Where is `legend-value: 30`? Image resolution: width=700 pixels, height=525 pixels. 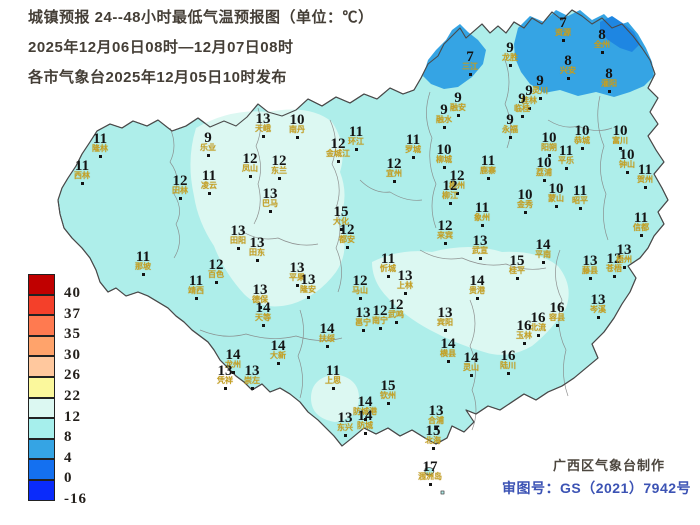 legend-value: 30 is located at coordinates (72, 354).